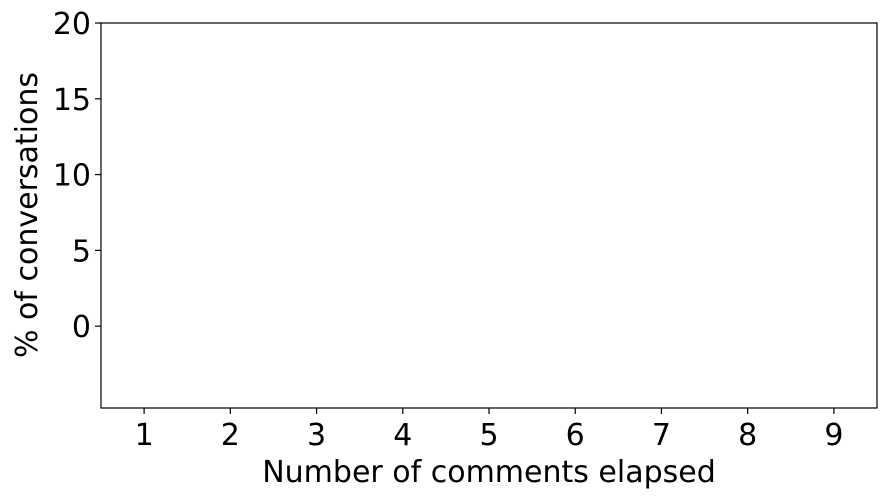 Image resolution: width=885 pixels, height=499 pixels. What do you see at coordinates (316, 435) in the screenshot?
I see `x-tick-label: 3` at bounding box center [316, 435].